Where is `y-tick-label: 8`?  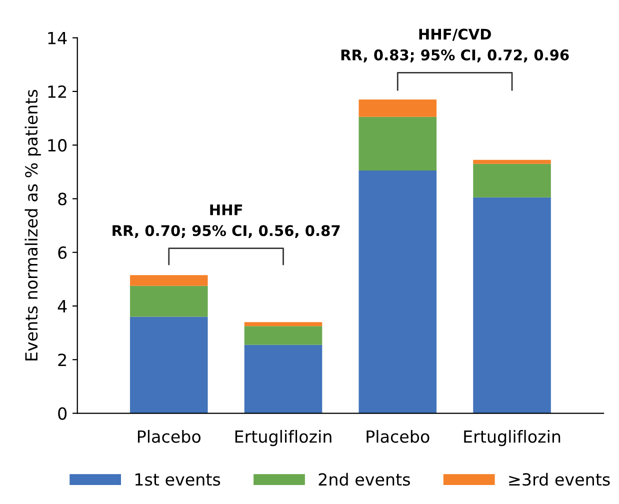 y-tick-label: 8 is located at coordinates (62, 199).